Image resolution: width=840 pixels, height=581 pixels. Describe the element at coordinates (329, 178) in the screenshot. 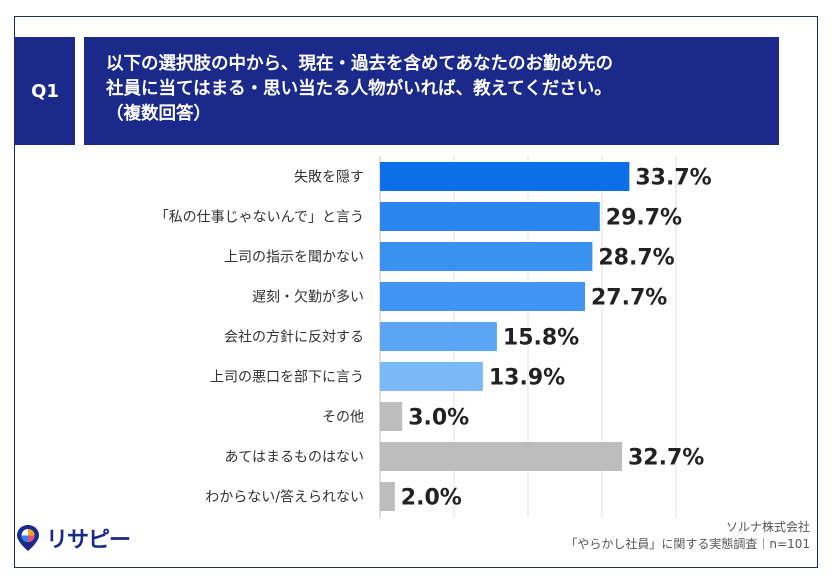

I see `category-label: 失敗を隠す` at that location.